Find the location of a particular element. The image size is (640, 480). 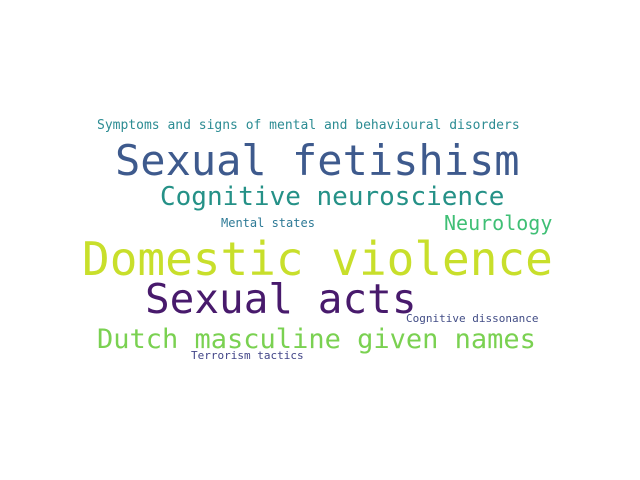

word-terrorism-tactics: Terrorism tactics is located at coordinates (247, 355).